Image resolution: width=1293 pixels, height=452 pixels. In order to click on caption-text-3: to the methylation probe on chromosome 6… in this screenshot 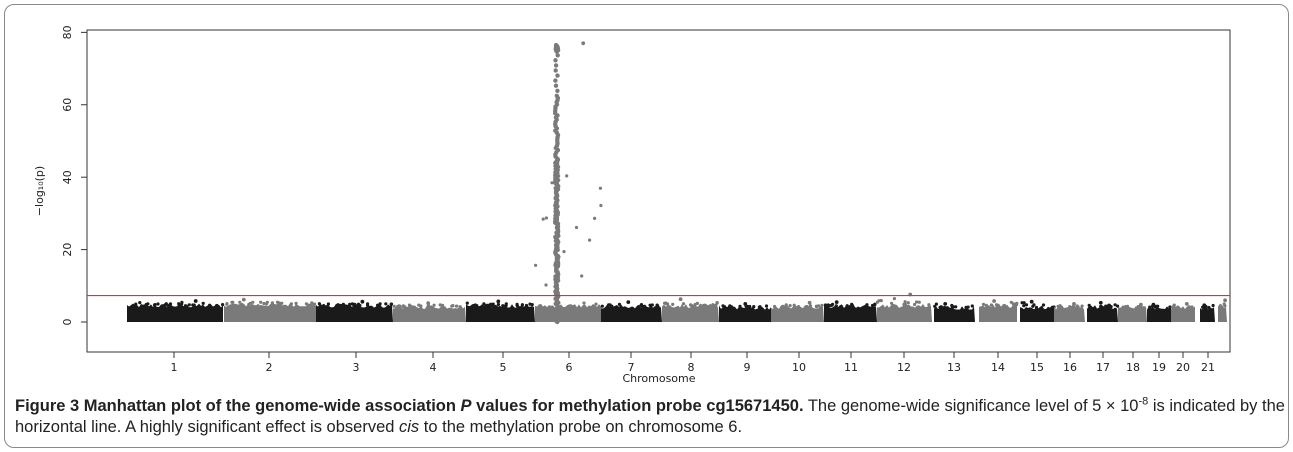, I will do `click(581, 427)`.